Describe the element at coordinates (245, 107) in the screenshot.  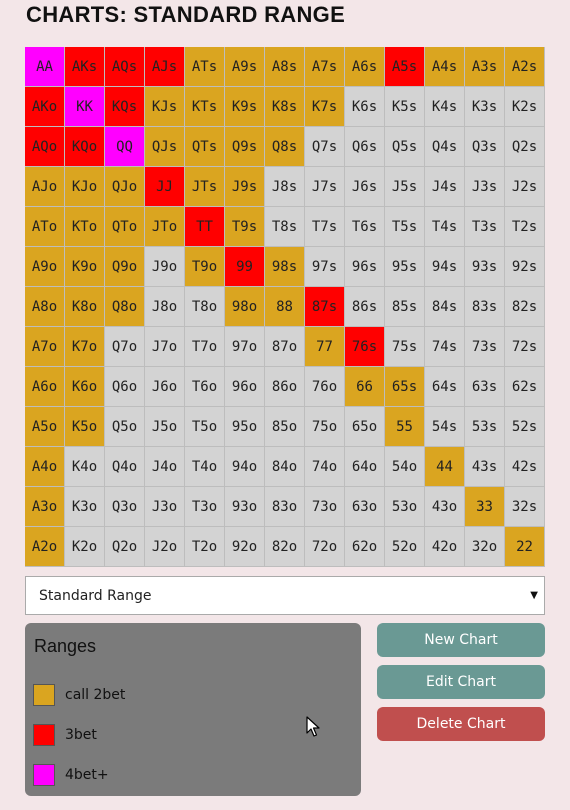
I see `hand-cell: K9s` at that location.